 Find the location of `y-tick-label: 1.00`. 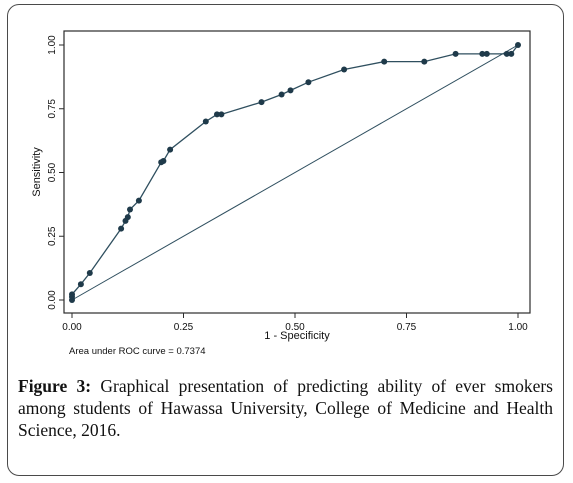

y-tick-label: 1.00 is located at coordinates (52, 45).